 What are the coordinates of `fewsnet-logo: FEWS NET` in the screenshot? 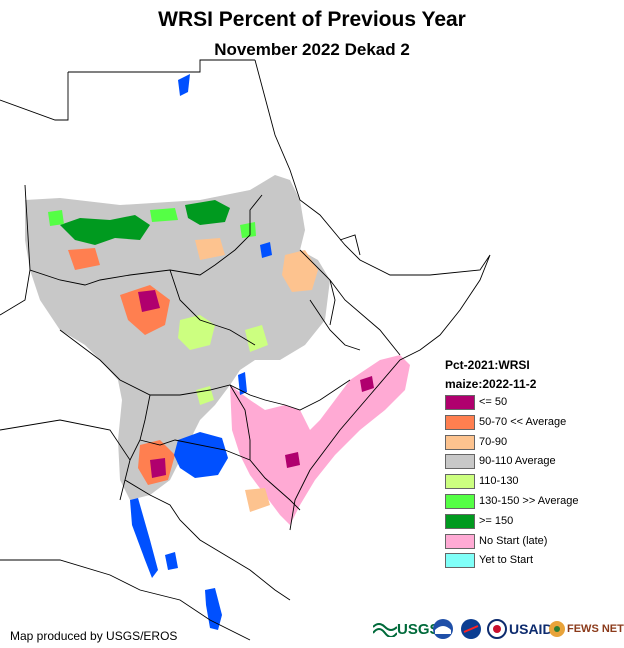 It's located at (586, 629).